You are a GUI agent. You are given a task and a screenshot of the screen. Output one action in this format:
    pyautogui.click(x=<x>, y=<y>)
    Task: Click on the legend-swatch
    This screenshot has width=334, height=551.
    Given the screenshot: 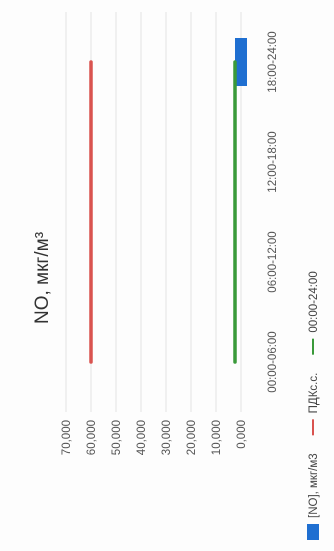 What is the action you would take?
    pyautogui.click(x=313, y=532)
    